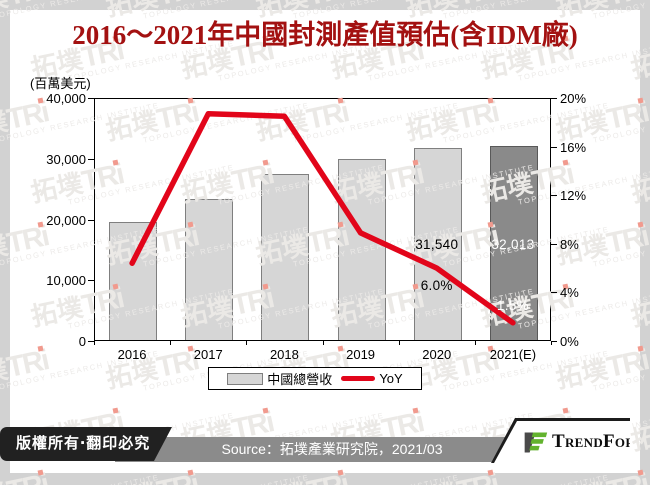 The image size is (650, 485). I want to click on chart-legend: 中國總營收 YoY, so click(315, 378).